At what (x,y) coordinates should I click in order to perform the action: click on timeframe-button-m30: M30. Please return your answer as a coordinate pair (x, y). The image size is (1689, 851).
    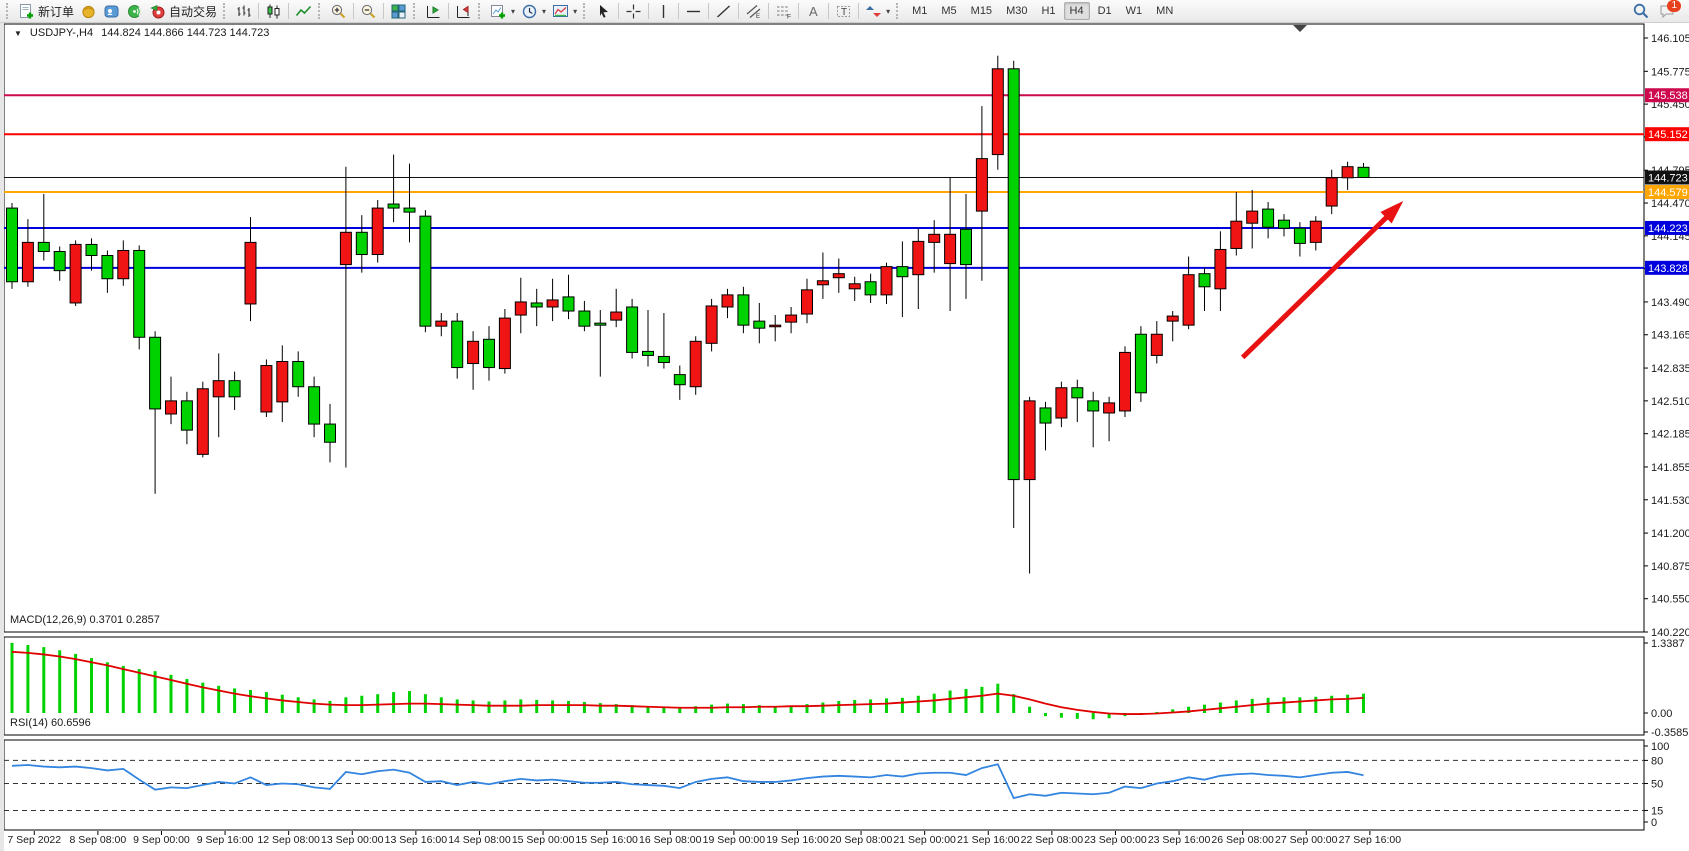
    Looking at the image, I should click on (1017, 11).